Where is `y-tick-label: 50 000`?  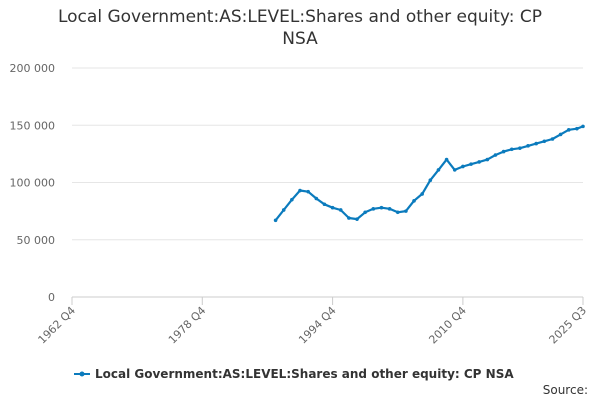 y-tick-label: 50 000 is located at coordinates (36, 240).